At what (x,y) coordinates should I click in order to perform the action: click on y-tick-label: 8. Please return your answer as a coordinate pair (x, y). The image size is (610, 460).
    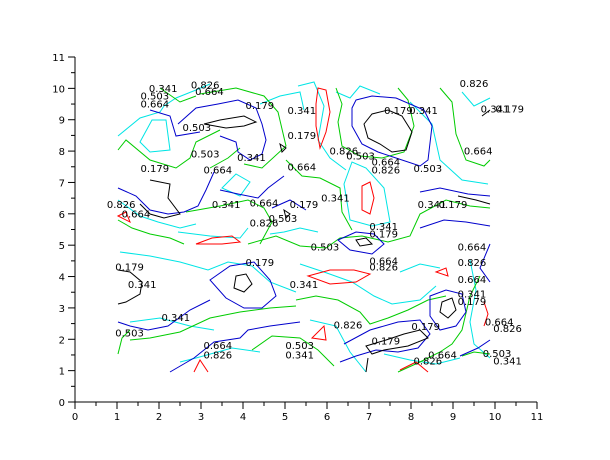
    Looking at the image, I should click on (62, 152).